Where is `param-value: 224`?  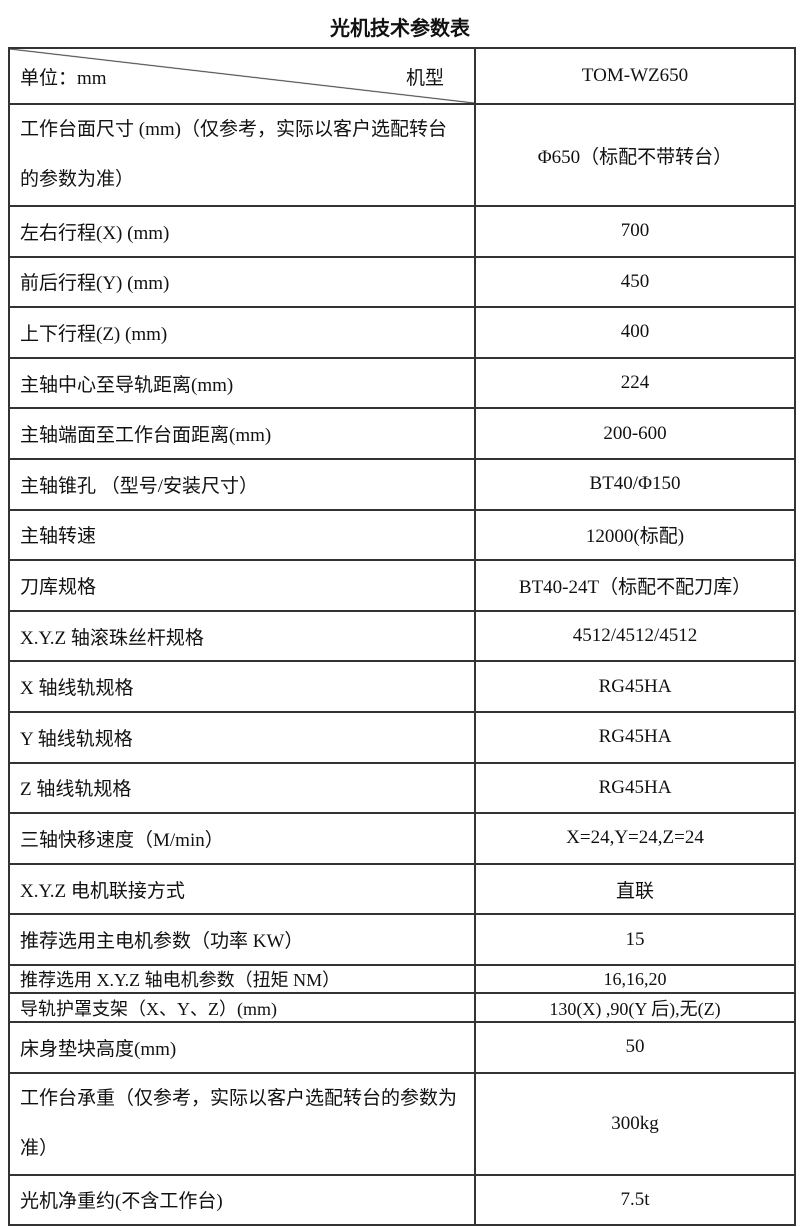 param-value: 224 is located at coordinates (635, 383).